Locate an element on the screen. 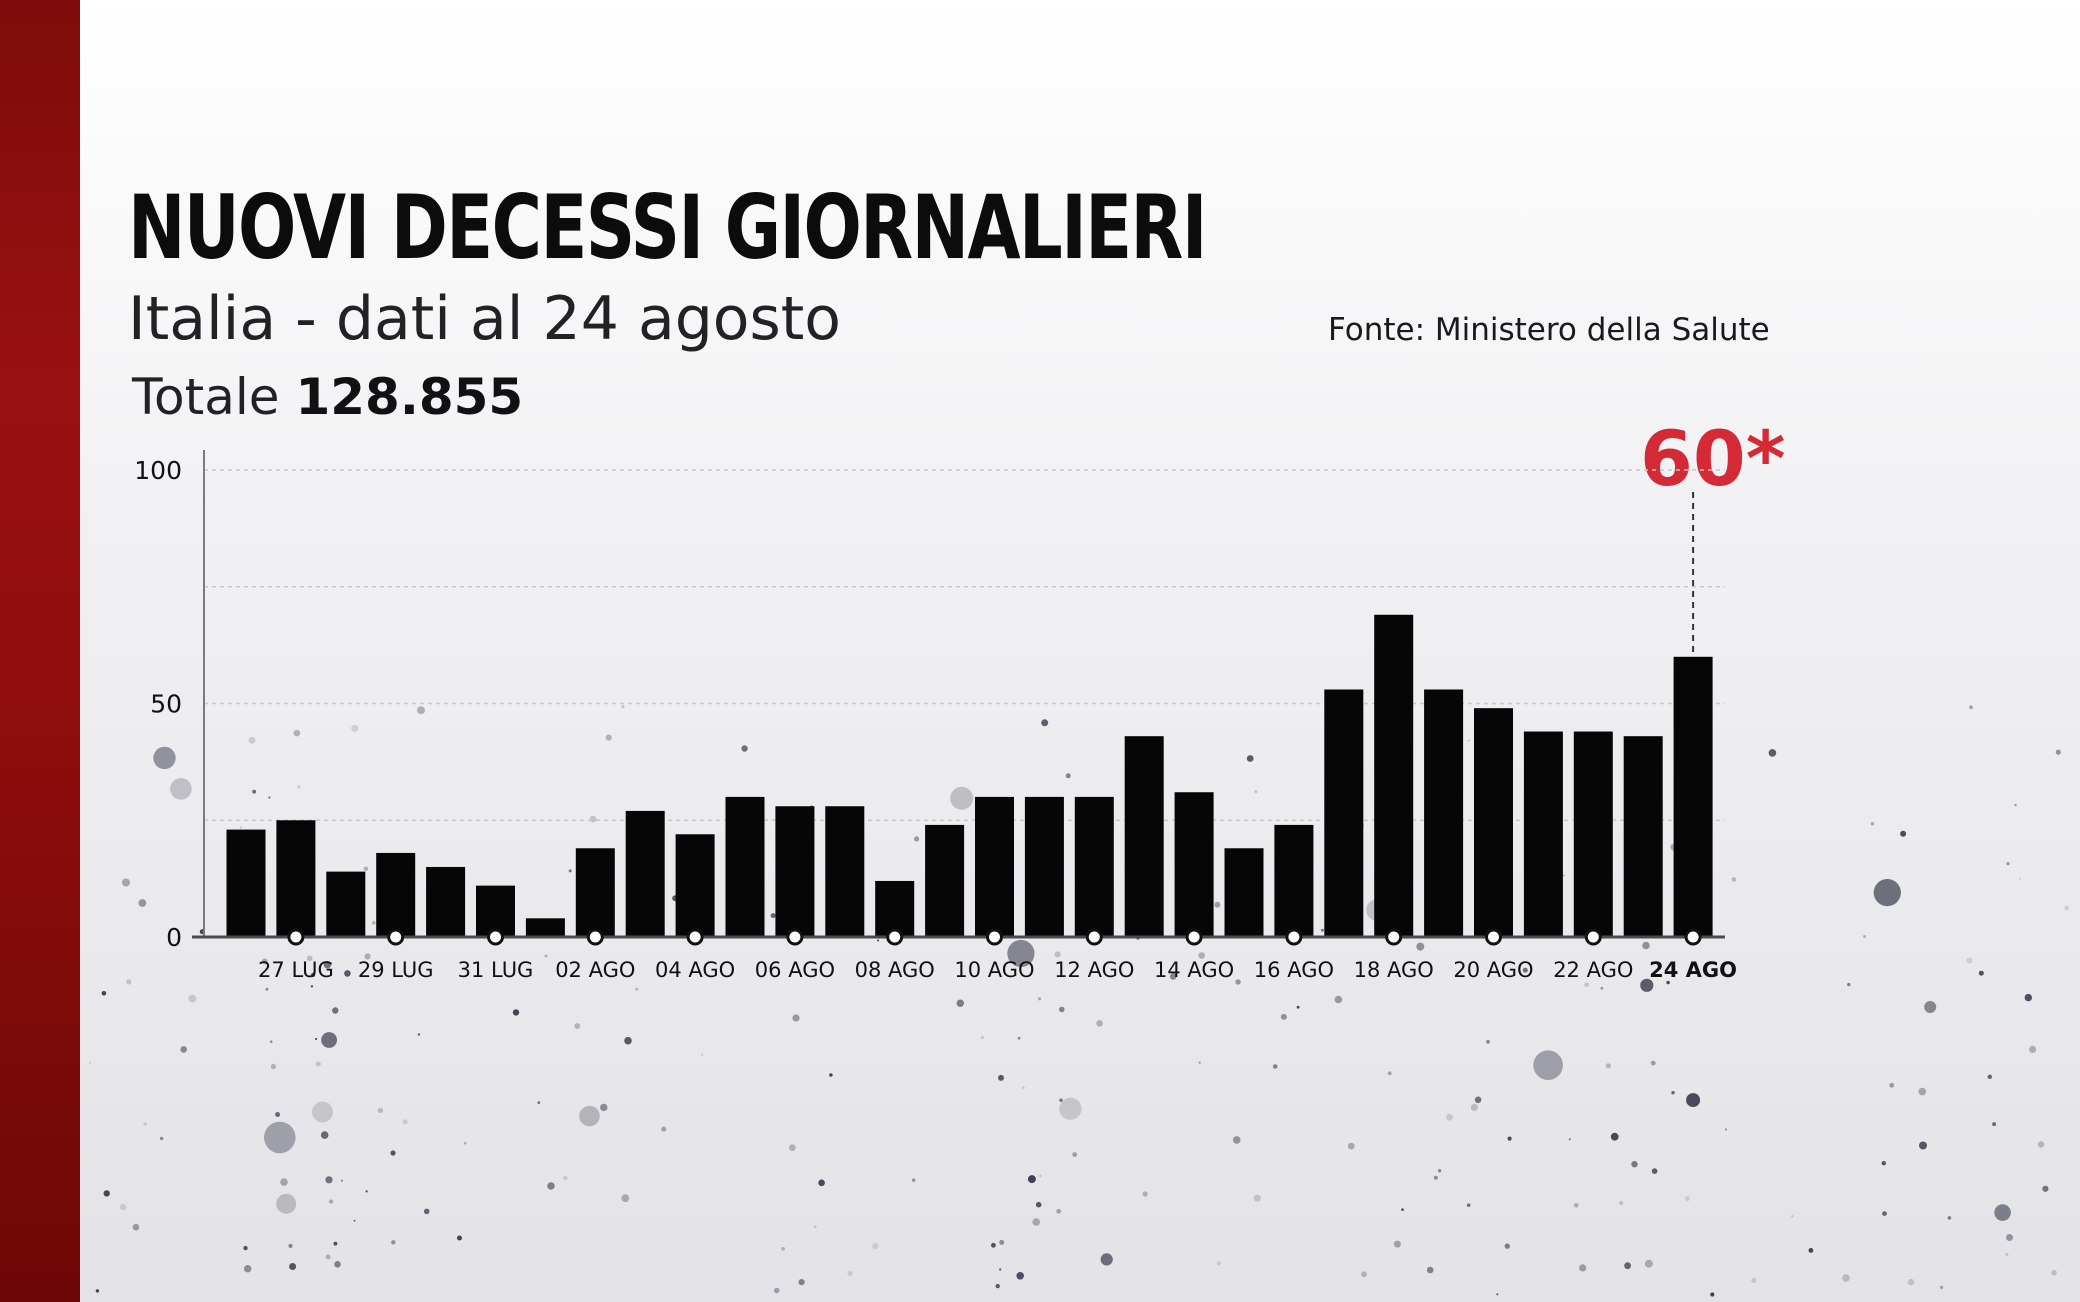 The height and width of the screenshot is (1302, 2080). y-tick-label: 100 is located at coordinates (158, 470).